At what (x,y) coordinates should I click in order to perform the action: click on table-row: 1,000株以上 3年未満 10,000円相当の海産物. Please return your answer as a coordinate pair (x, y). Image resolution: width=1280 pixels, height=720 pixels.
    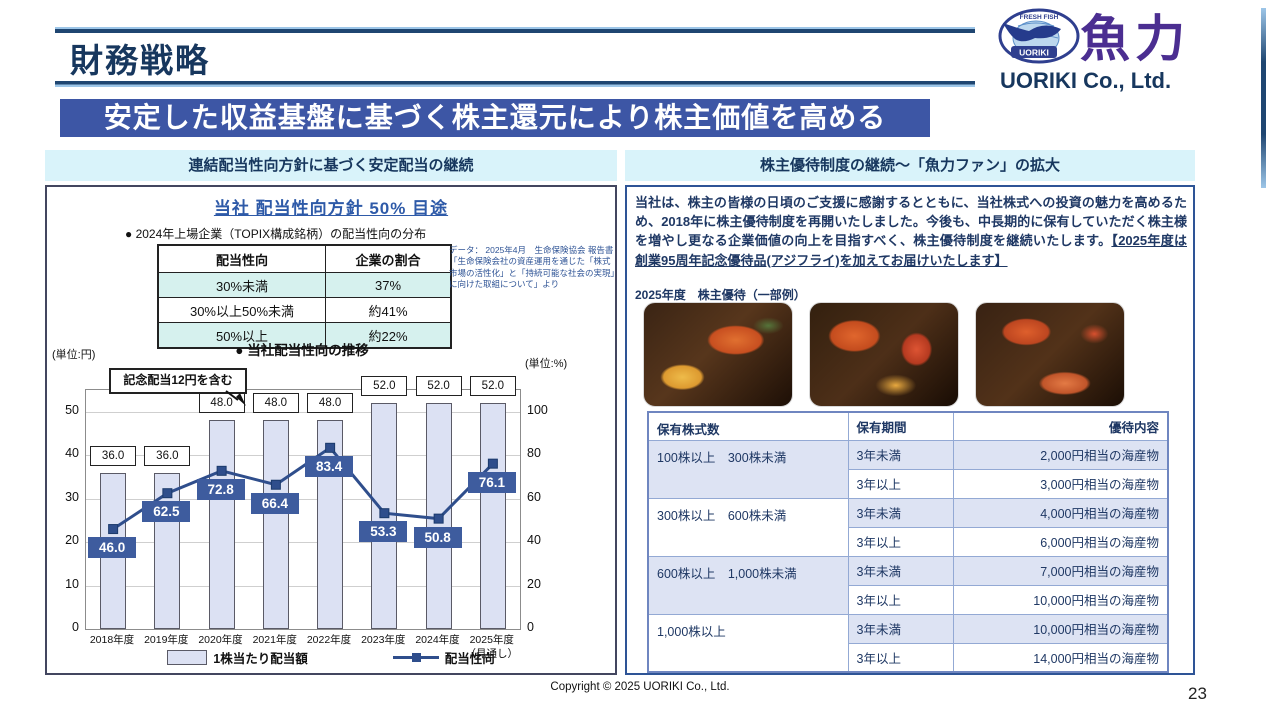
    Looking at the image, I should click on (908, 643).